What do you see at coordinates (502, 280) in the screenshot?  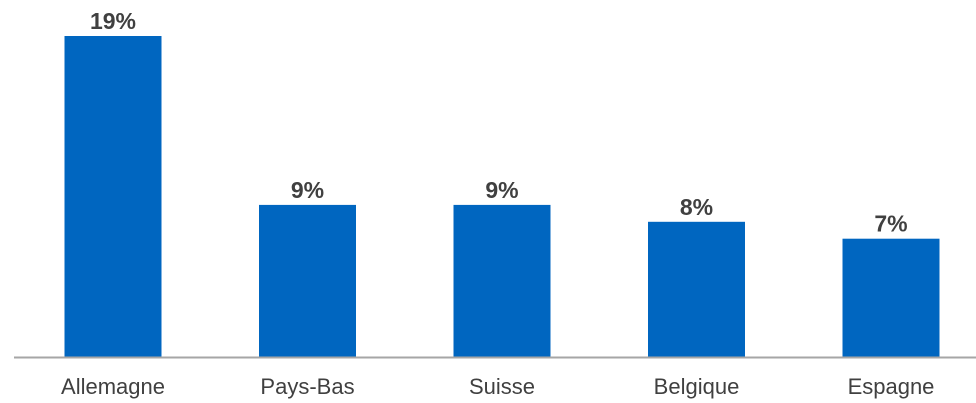 I see `bar-suisse` at bounding box center [502, 280].